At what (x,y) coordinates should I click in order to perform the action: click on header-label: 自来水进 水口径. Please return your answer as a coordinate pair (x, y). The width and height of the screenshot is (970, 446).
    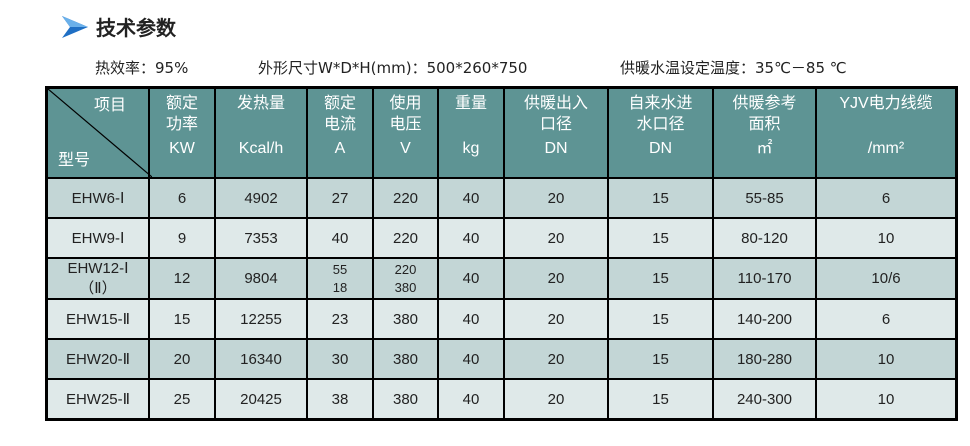
    Looking at the image, I should click on (660, 114).